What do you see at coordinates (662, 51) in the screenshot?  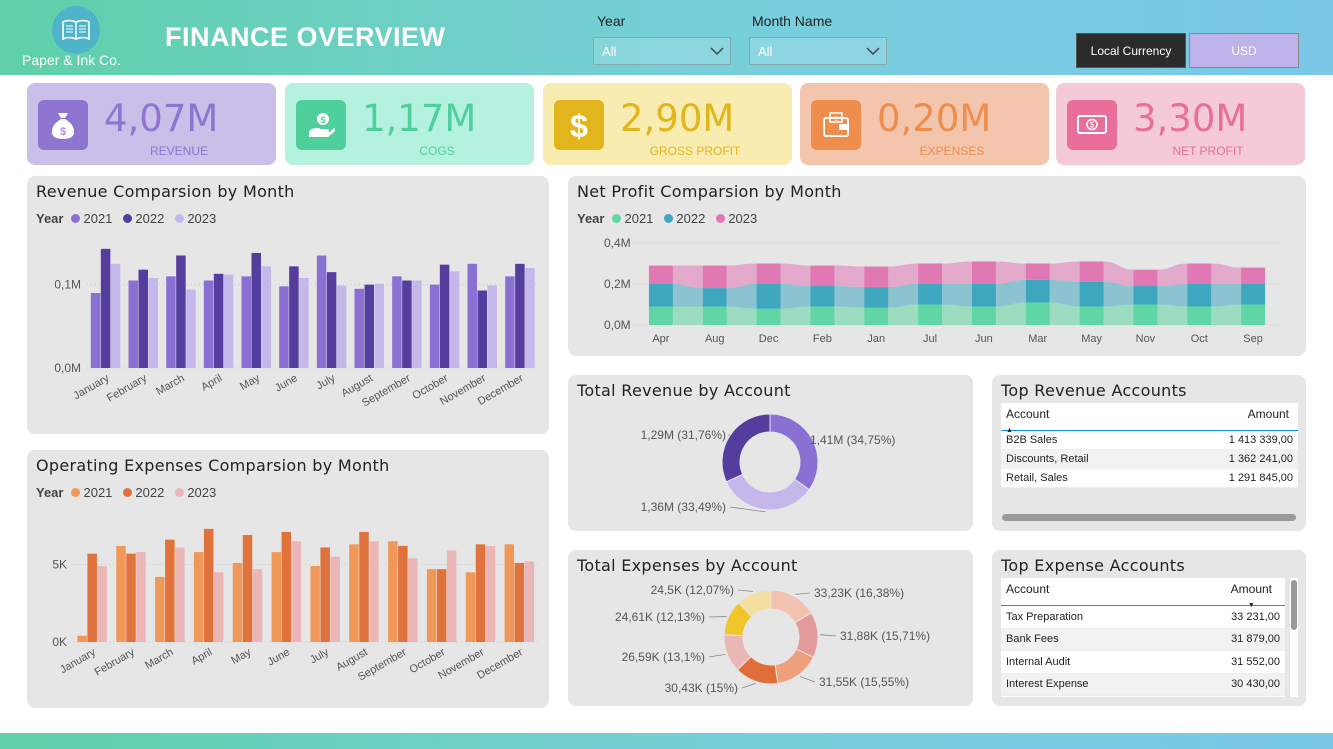 I see `year-slicer: All` at bounding box center [662, 51].